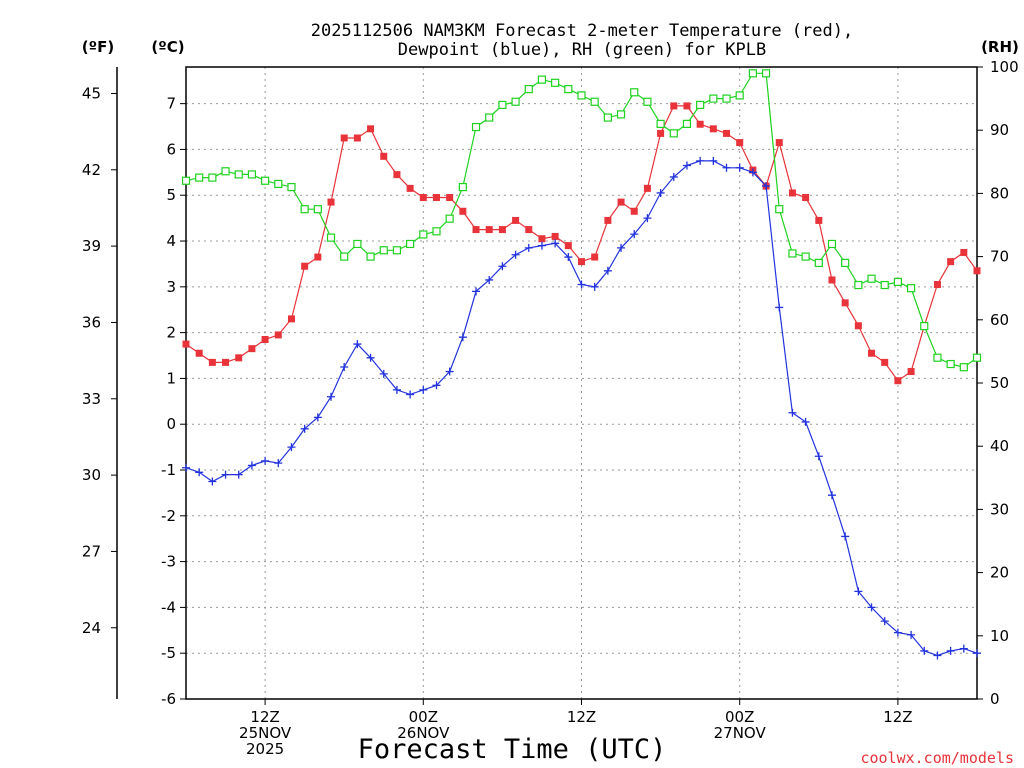 The image size is (1024, 768). What do you see at coordinates (171, 104) in the screenshot?
I see `celsius-tick-label: 7` at bounding box center [171, 104].